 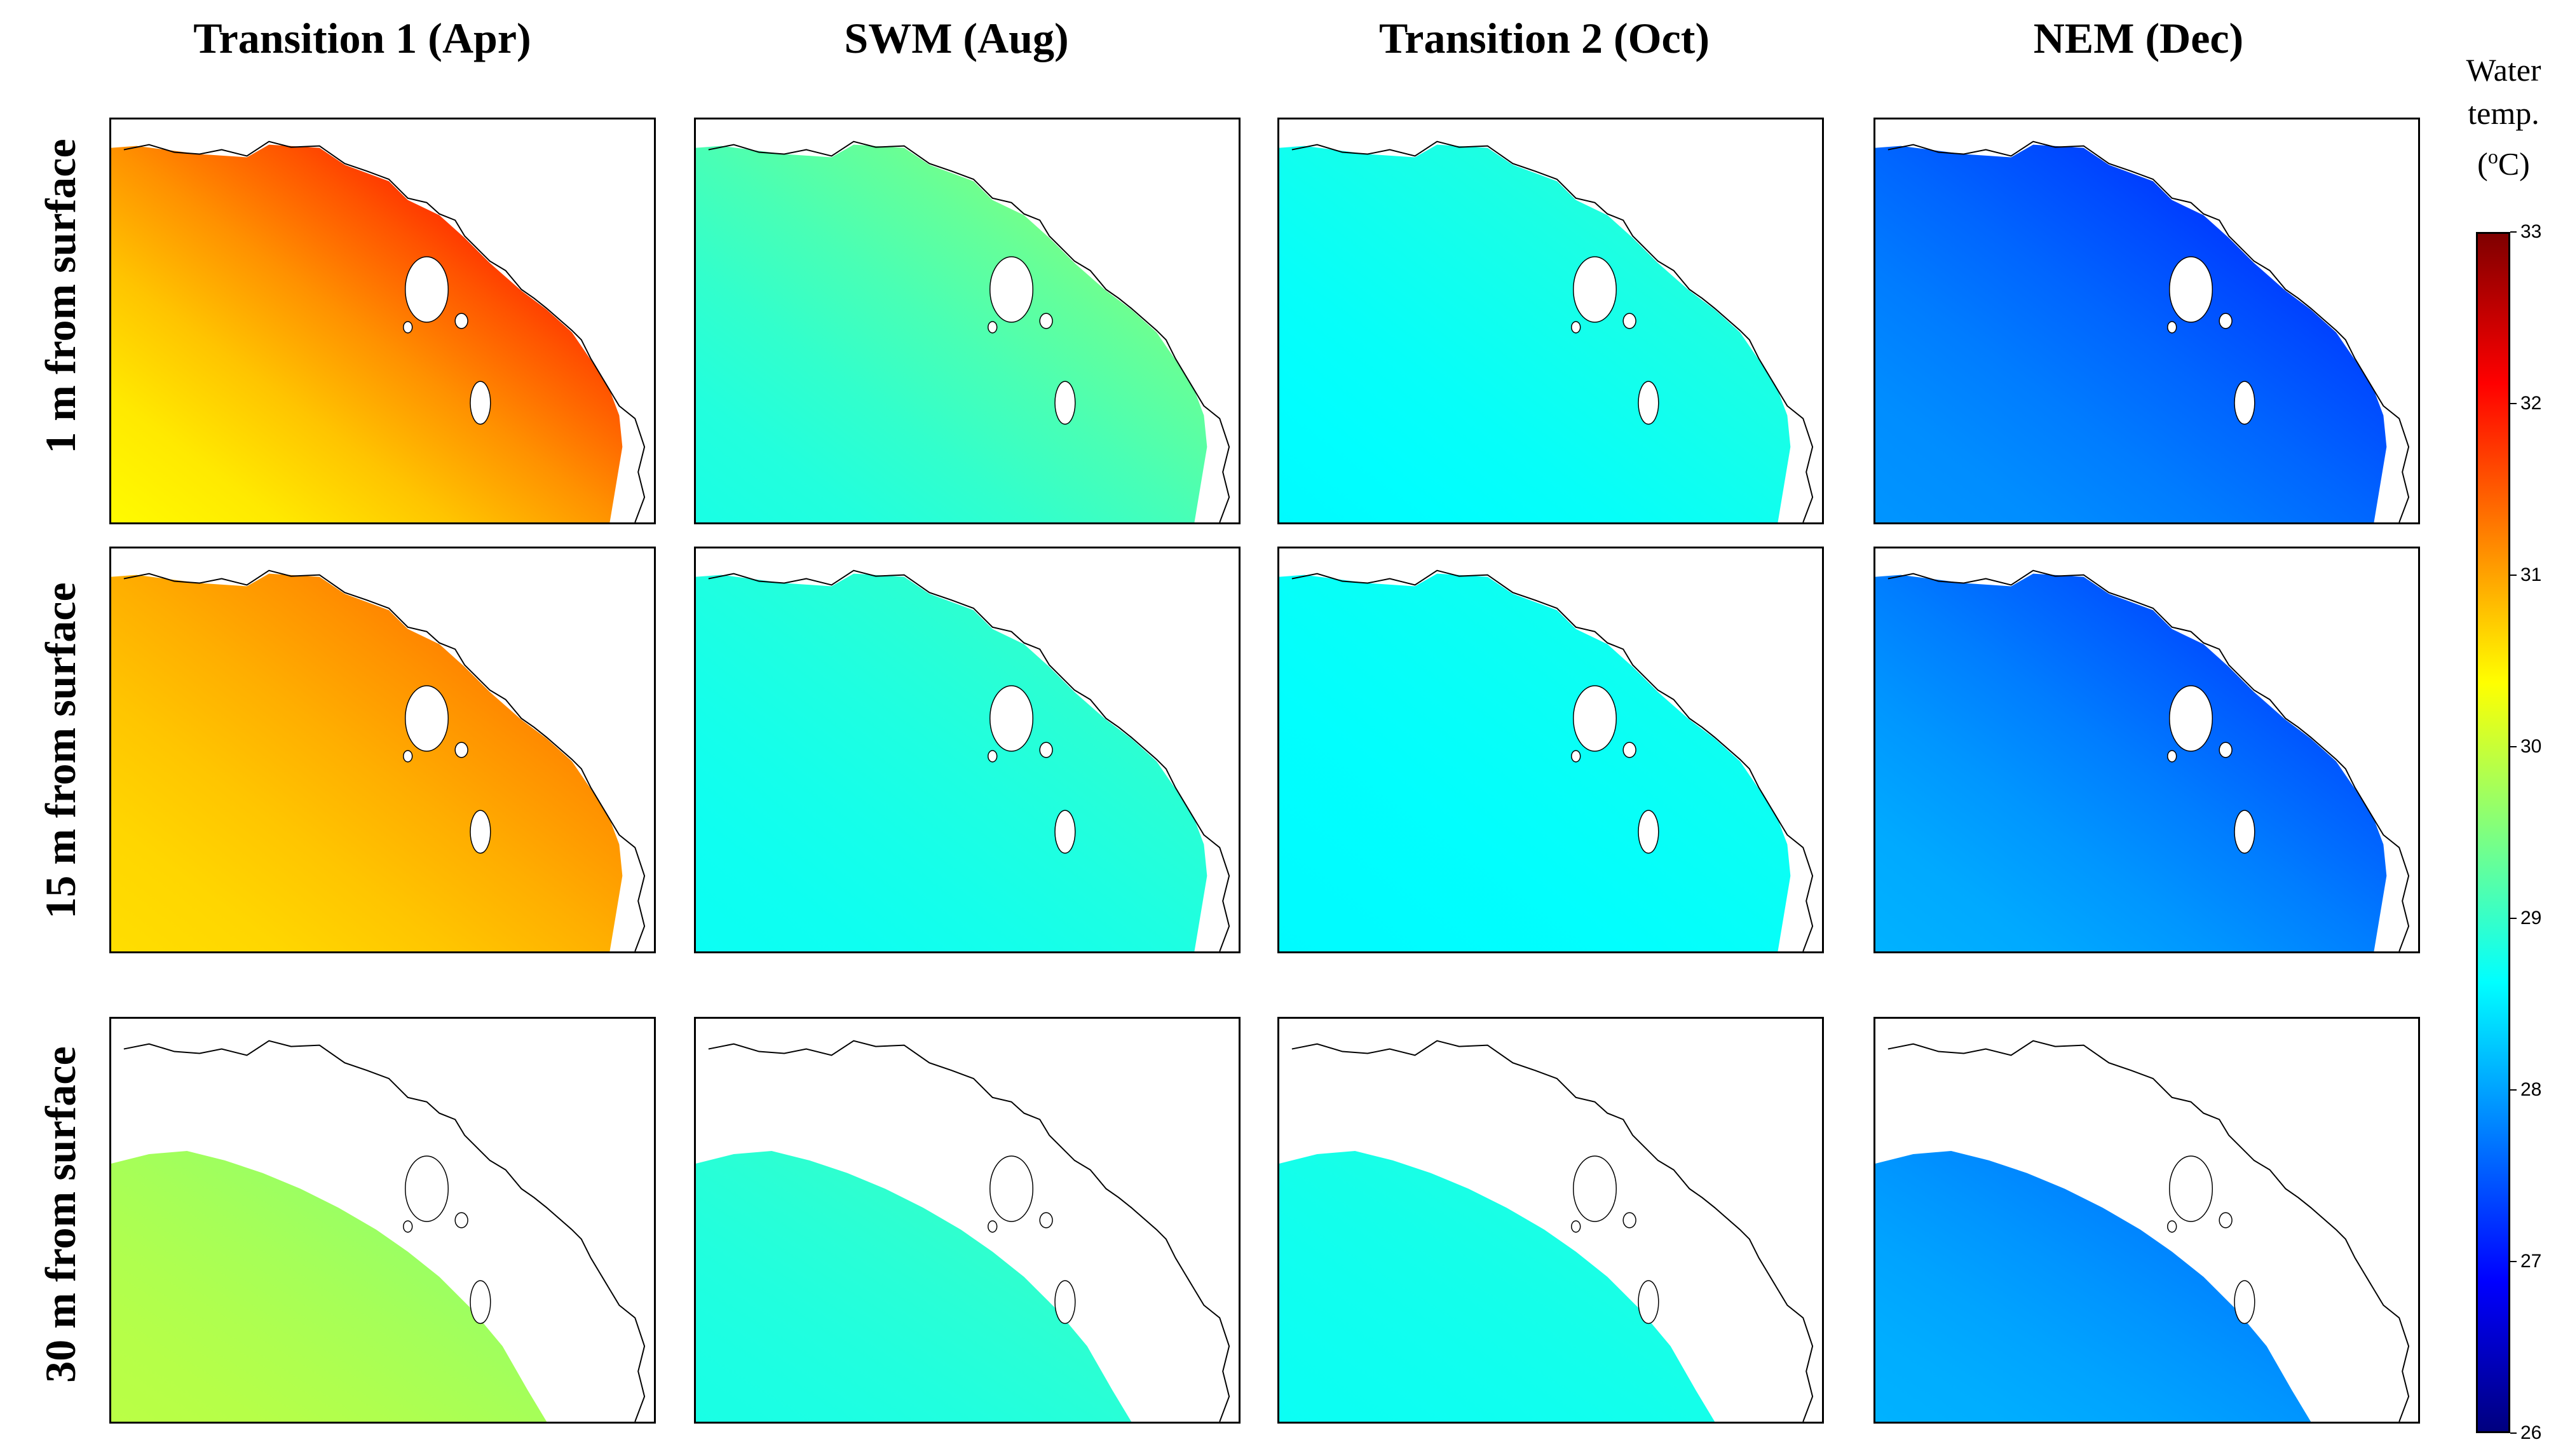 What do you see at coordinates (2531, 1089) in the screenshot?
I see `colorbar-tick-label: 28` at bounding box center [2531, 1089].